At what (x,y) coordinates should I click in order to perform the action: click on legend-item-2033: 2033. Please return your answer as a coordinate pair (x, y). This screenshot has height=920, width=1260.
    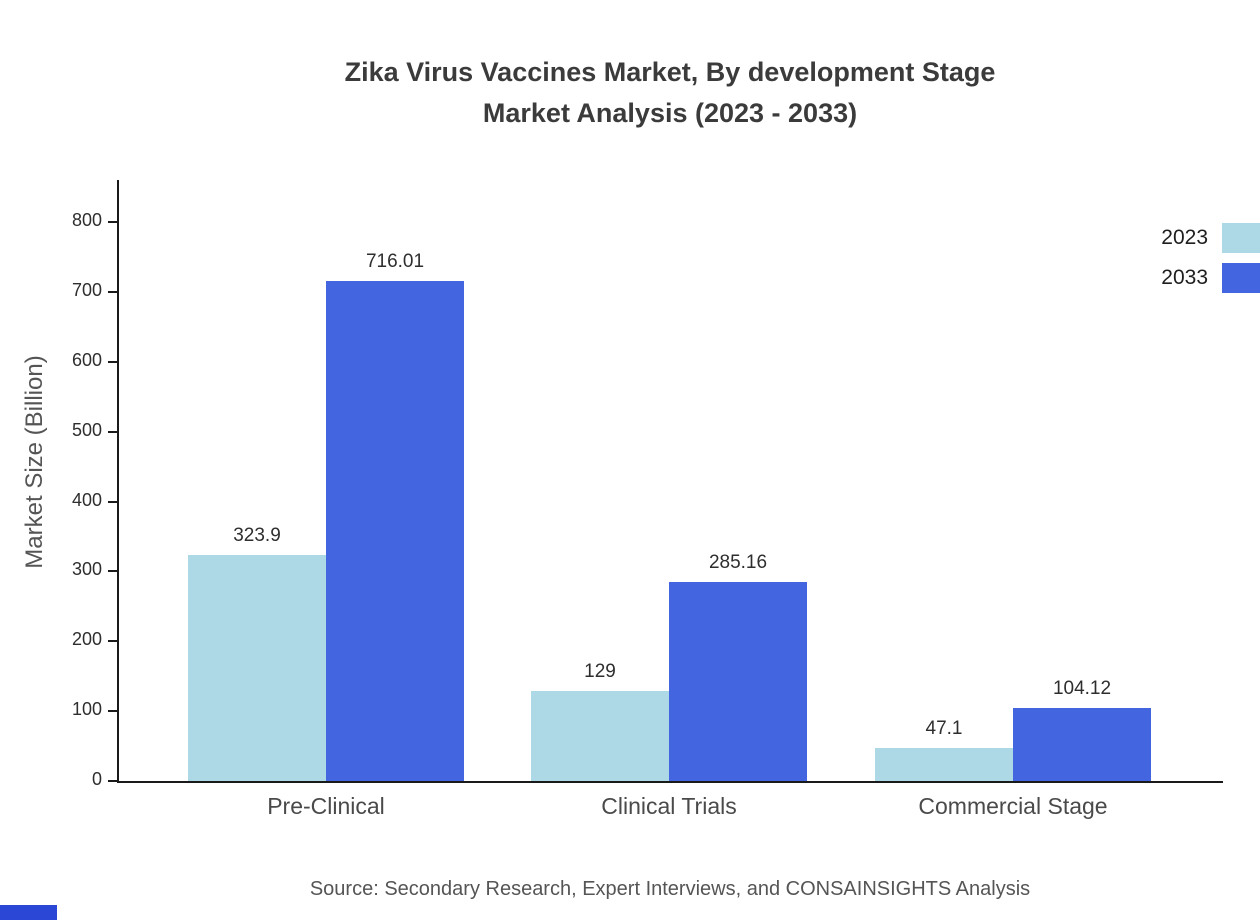
    Looking at the image, I should click on (1185, 278).